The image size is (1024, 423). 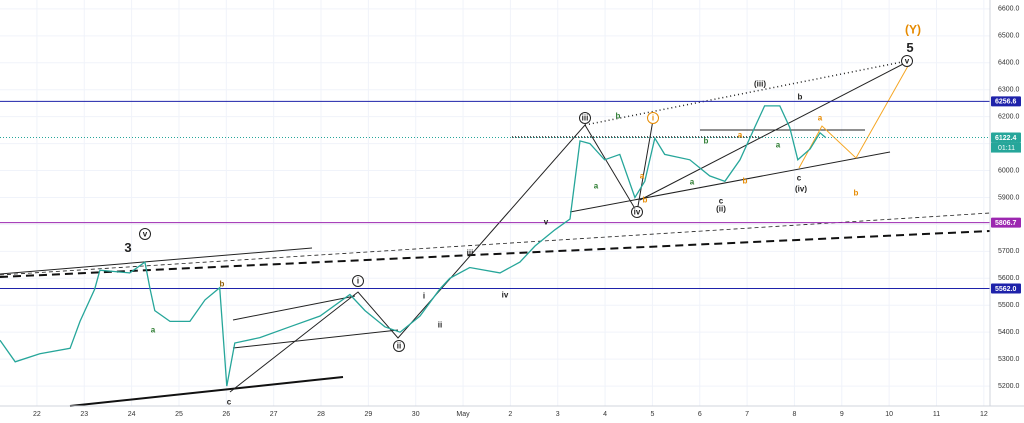 I want to click on y-tick-label: 5500.0, so click(x=1009, y=305).